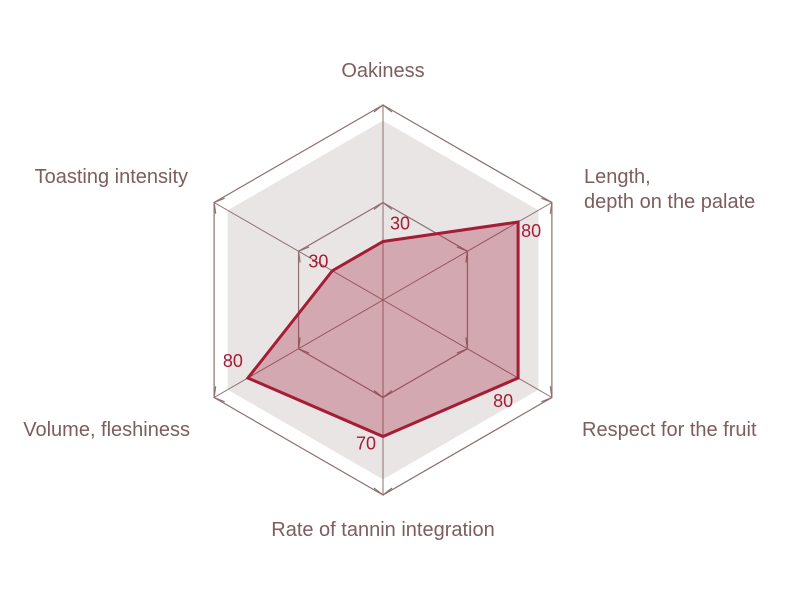 The image size is (800, 606). What do you see at coordinates (366, 443) in the screenshot?
I see `value-label: 70` at bounding box center [366, 443].